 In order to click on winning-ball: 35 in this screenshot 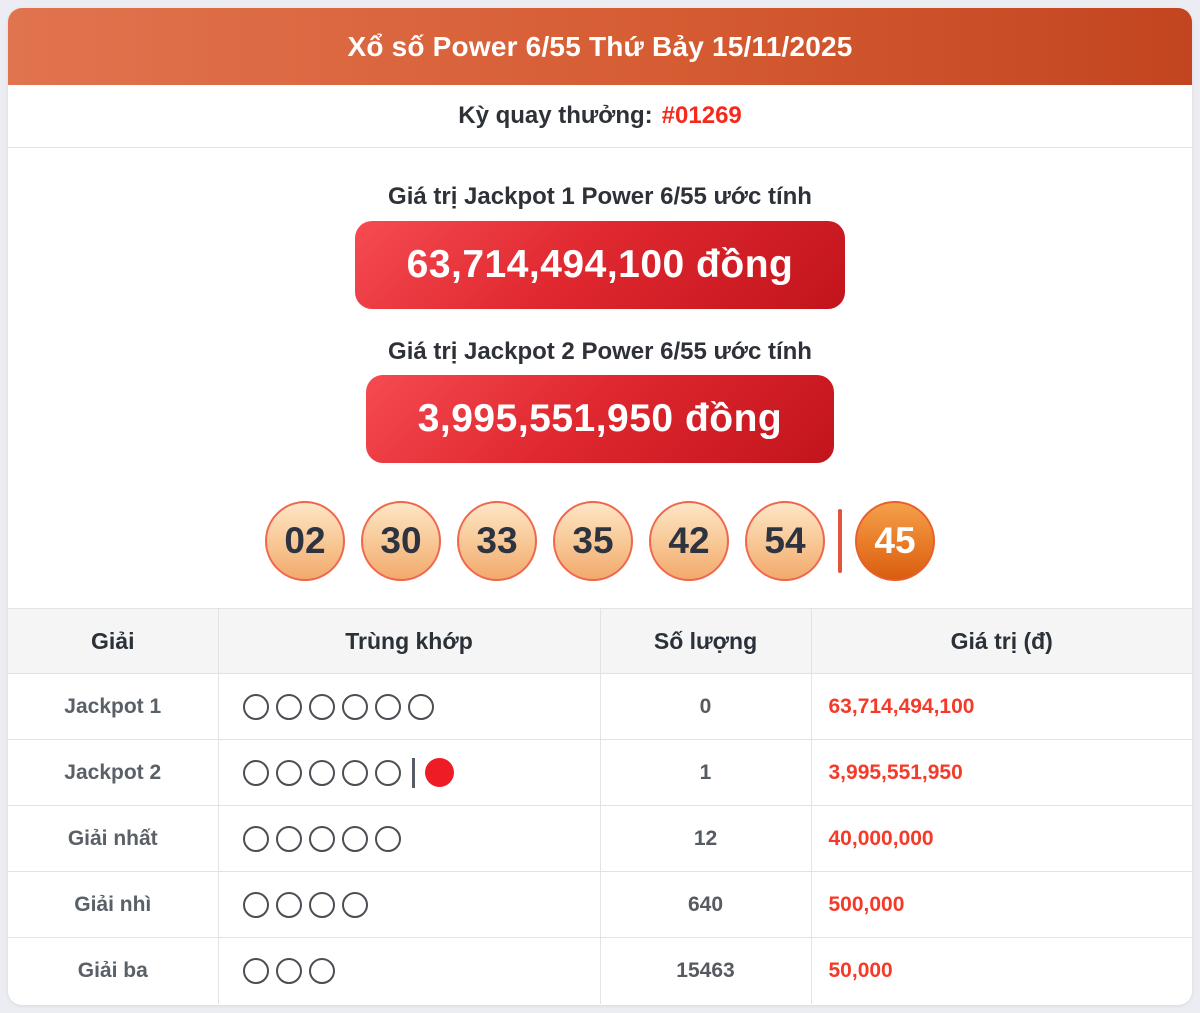, I will do `click(593, 541)`.